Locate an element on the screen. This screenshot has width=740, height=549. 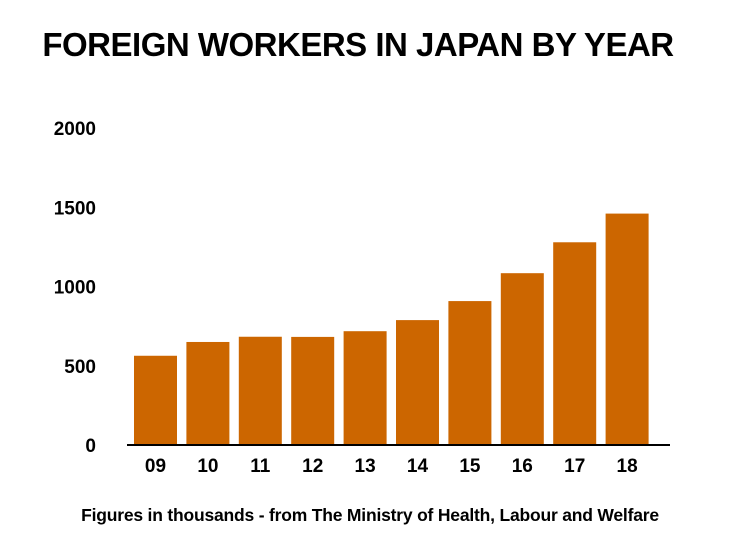
y-tick-label: 1500 is located at coordinates (75, 208).